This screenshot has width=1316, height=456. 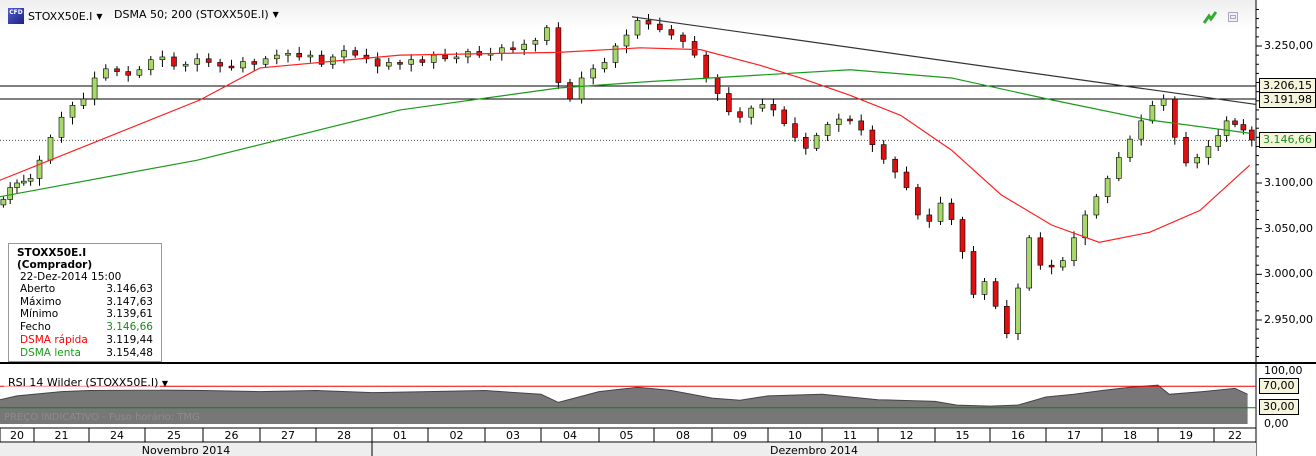 I want to click on rsi-level-tag: 70,00, so click(x=1279, y=386).